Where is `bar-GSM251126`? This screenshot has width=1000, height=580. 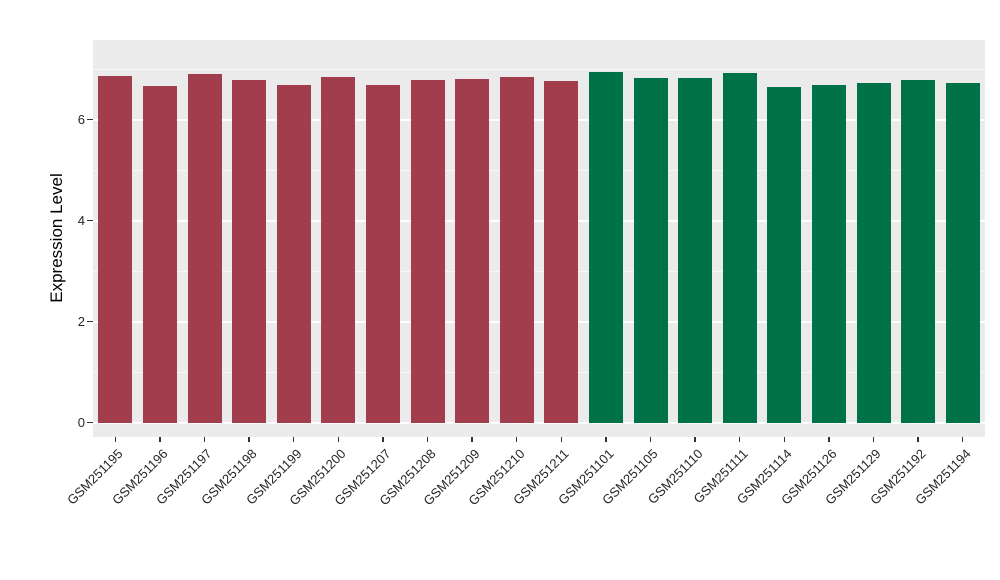 bar-GSM251126 is located at coordinates (828, 253).